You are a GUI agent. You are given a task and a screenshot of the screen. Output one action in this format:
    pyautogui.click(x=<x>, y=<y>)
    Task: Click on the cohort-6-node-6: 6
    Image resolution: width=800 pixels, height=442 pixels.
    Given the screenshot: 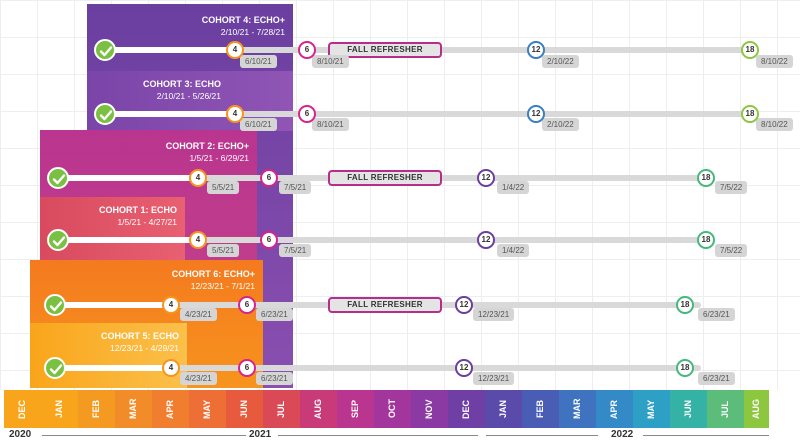 What is the action you would take?
    pyautogui.click(x=247, y=305)
    